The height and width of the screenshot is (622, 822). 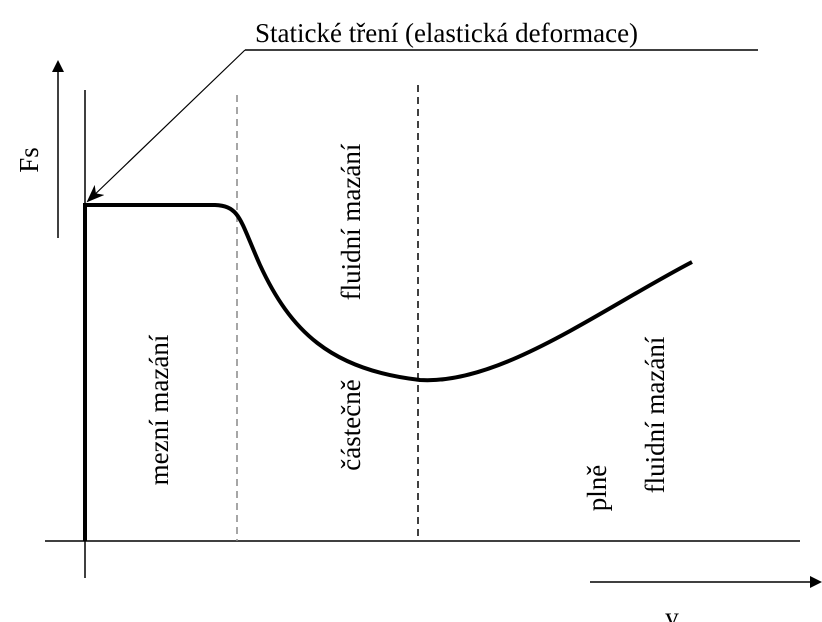 I want to click on annotation-arrow, so click(x=166, y=126).